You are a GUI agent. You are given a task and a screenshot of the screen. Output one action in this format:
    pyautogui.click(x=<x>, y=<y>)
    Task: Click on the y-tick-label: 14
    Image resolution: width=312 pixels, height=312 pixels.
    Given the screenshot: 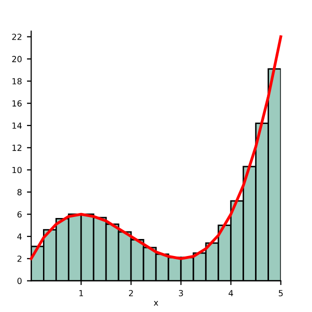 What is the action you would take?
    pyautogui.click(x=17, y=125)
    